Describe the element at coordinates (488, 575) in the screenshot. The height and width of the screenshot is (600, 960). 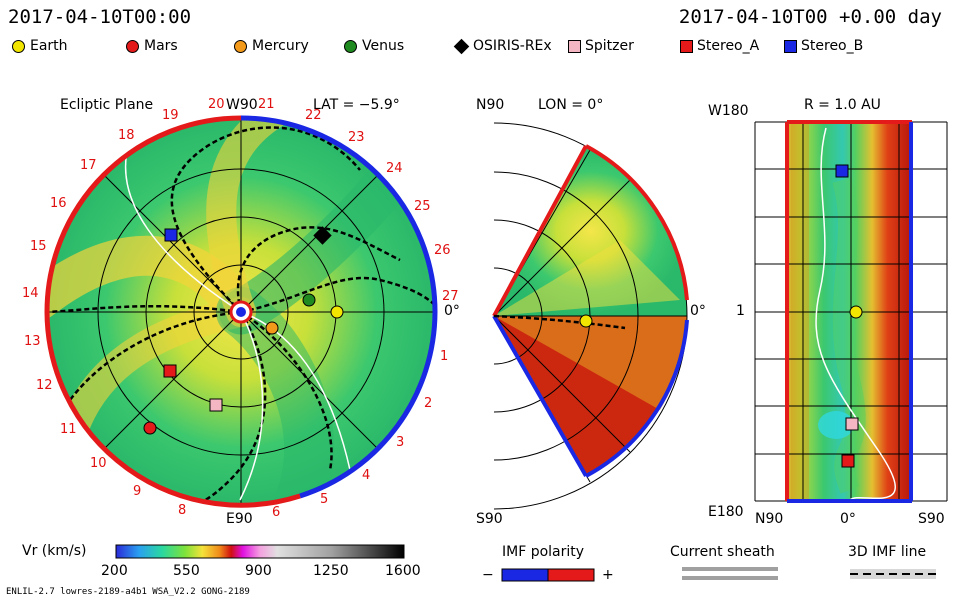
I see `imf-minus-label: −` at that location.